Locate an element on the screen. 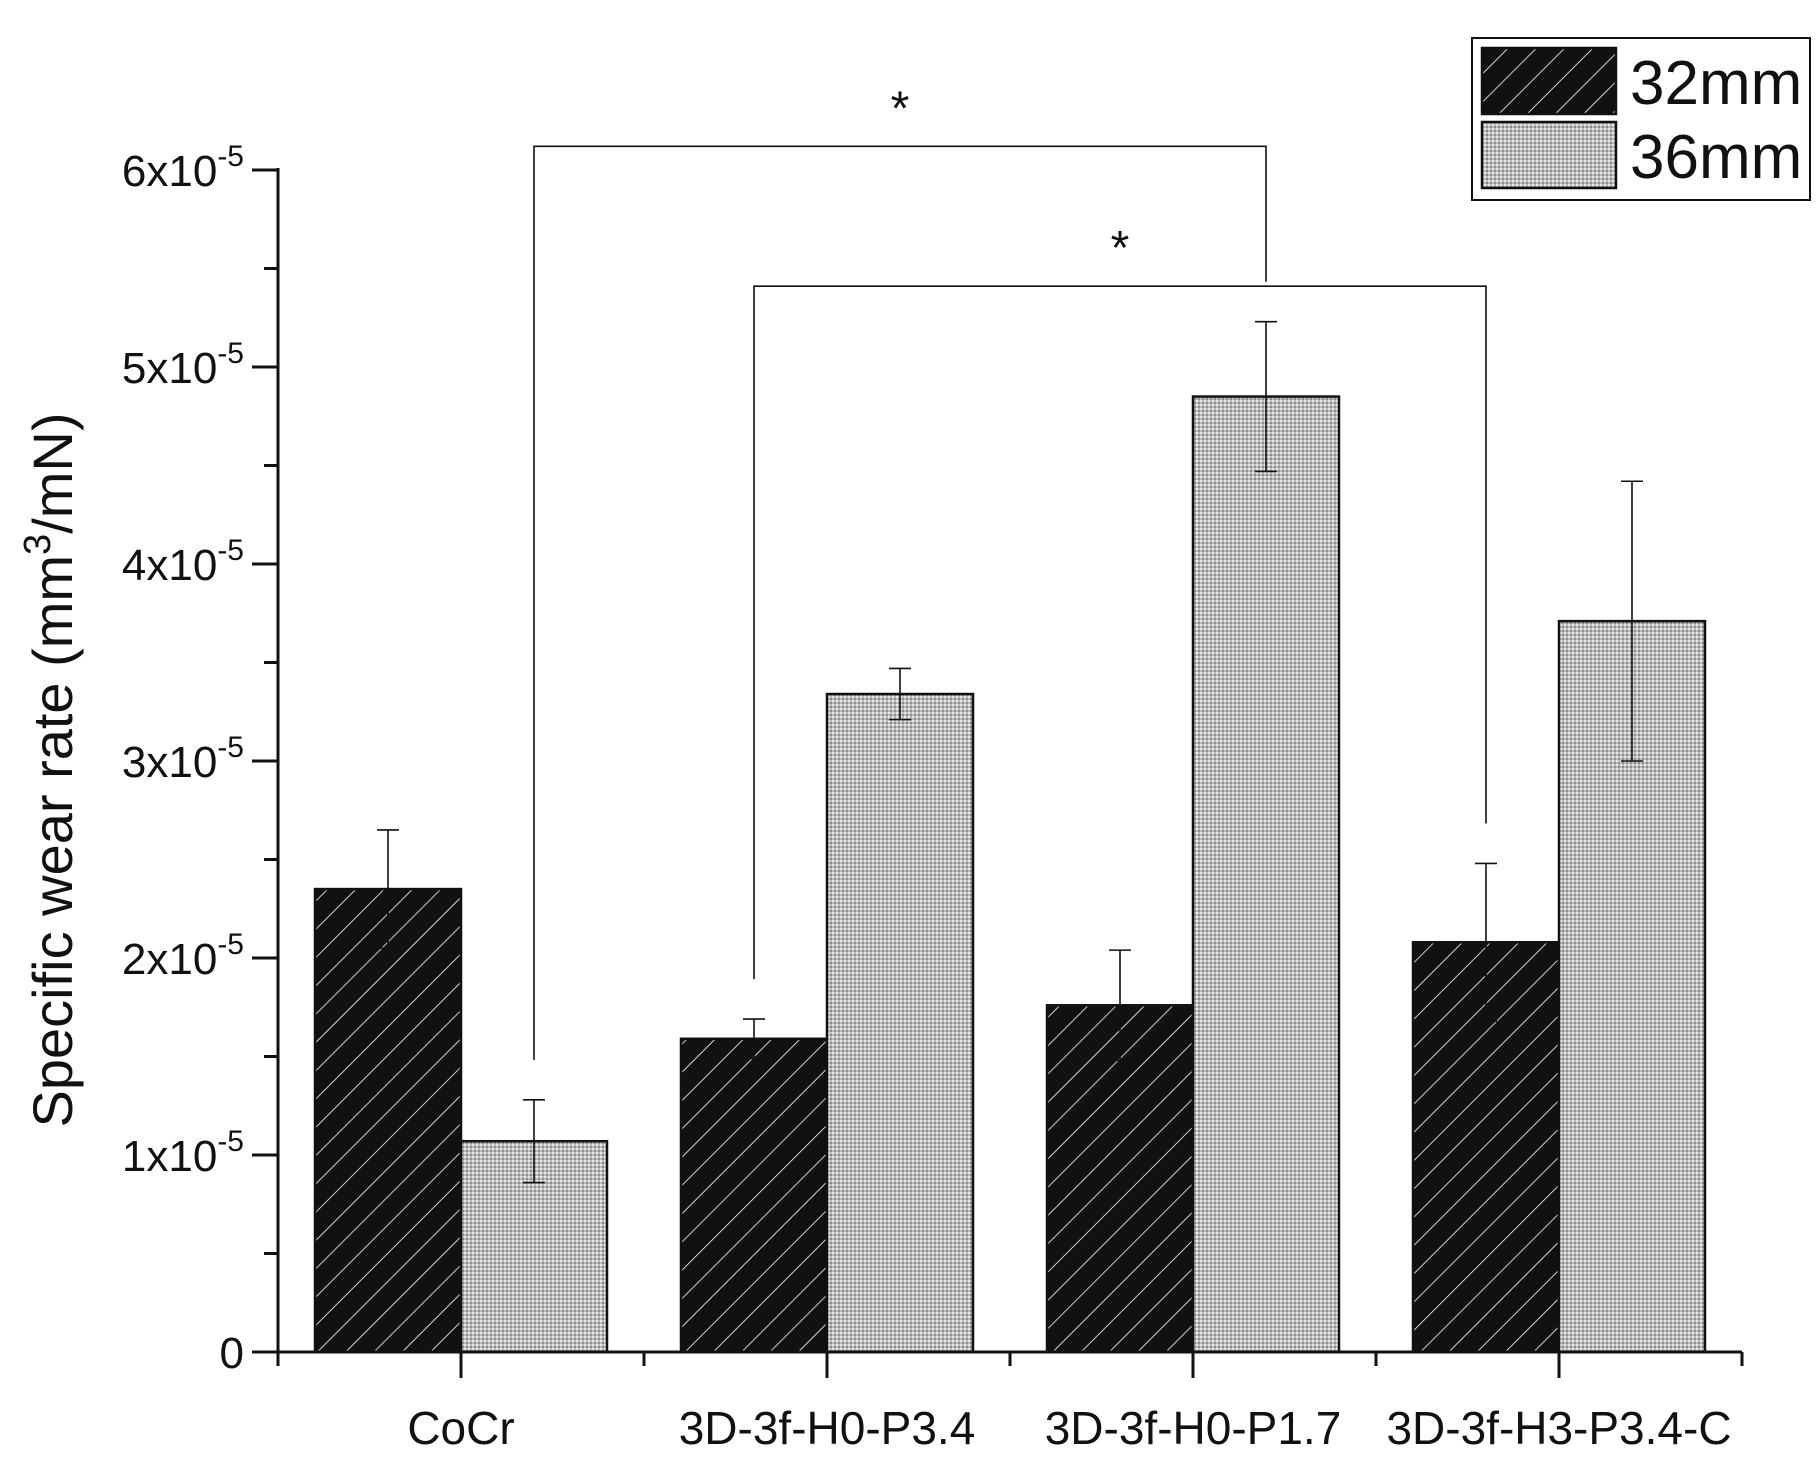  y-tick-label-4: 4x10⁻⁵ is located at coordinates (183, 562).